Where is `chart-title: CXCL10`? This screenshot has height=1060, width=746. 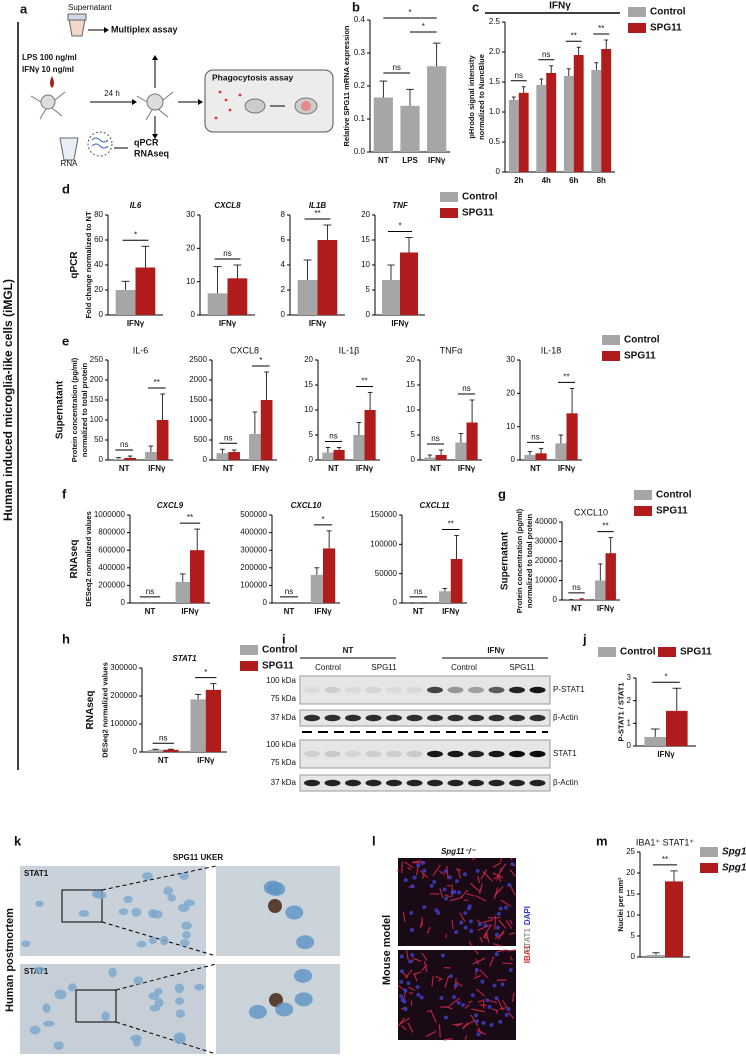
chart-title: CXCL10 is located at coordinates (591, 512).